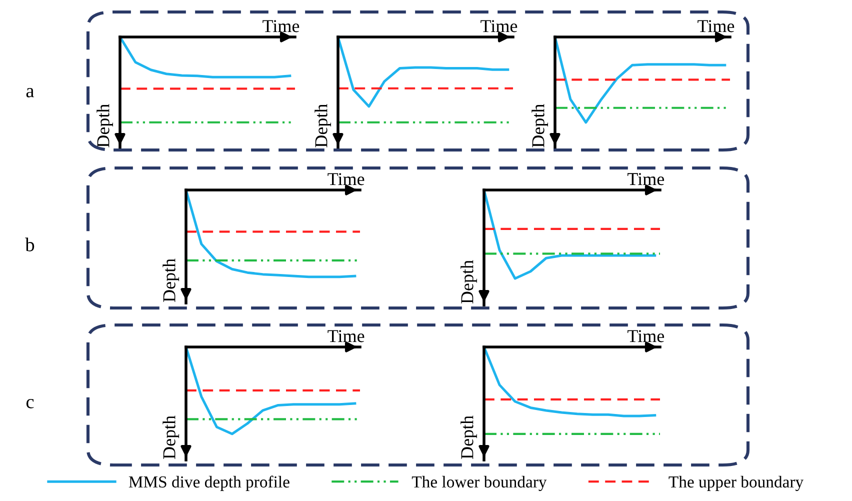 Image resolution: width=852 pixels, height=501 pixels. What do you see at coordinates (736, 484) in the screenshot?
I see `legend-label: The upper boundary` at bounding box center [736, 484].